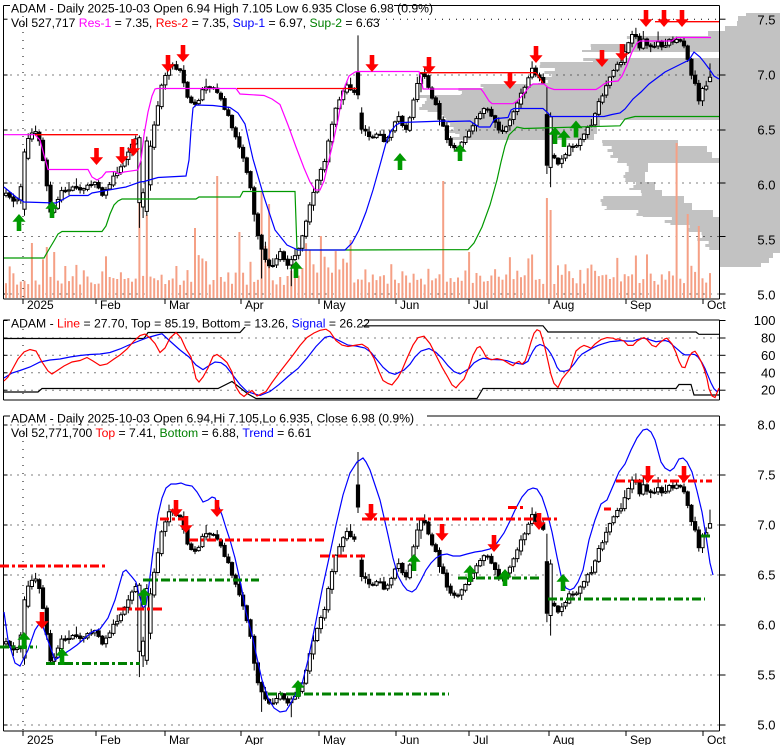 The height and width of the screenshot is (745, 780). I want to click on svg-text: 80, so click(768, 337).